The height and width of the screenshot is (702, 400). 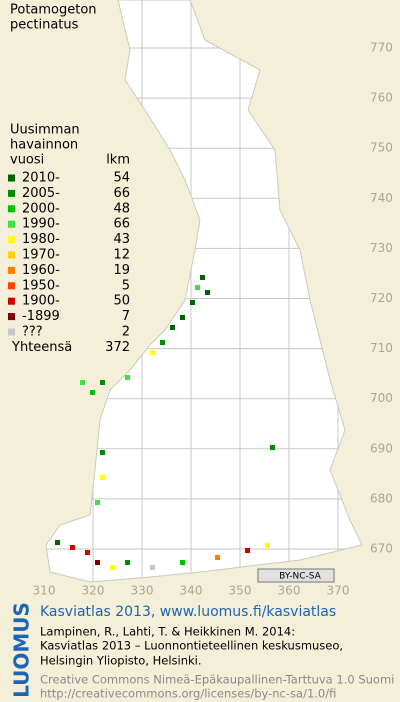 I want to click on legend-count: 50, so click(x=121, y=301).